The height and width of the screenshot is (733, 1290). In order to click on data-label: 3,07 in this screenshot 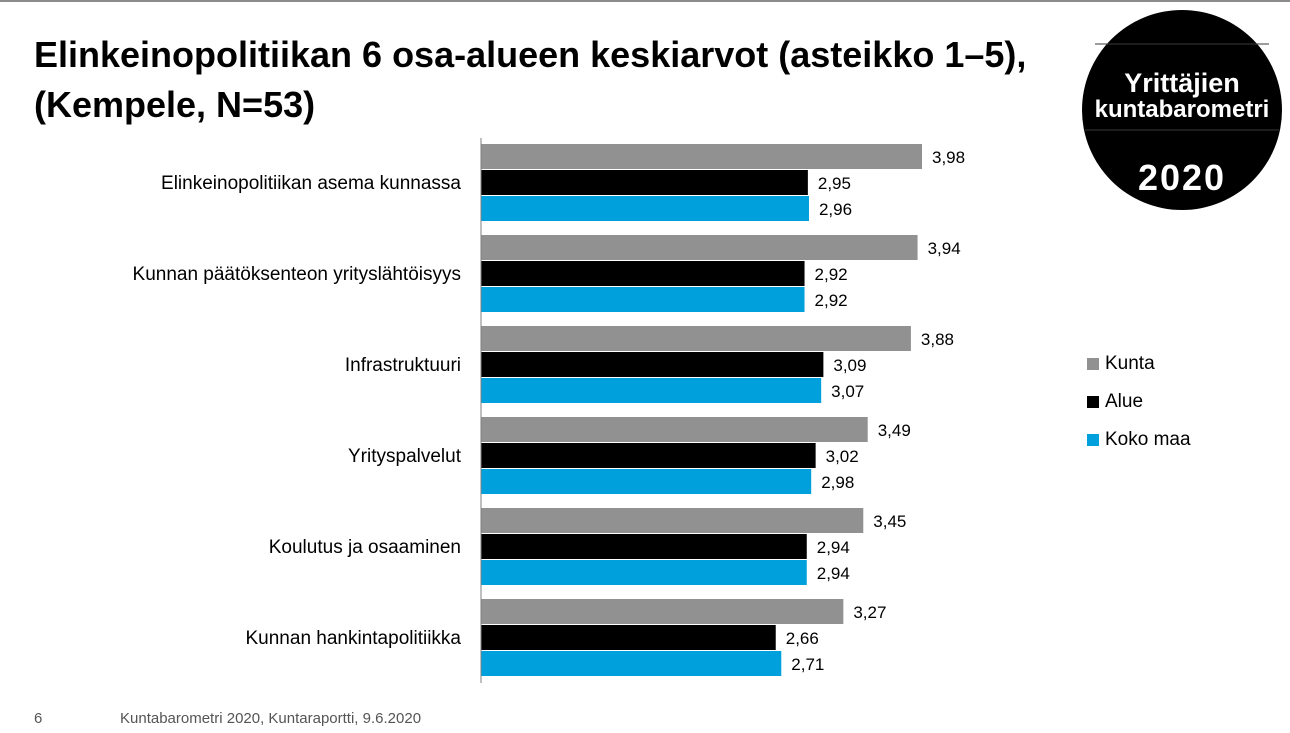, I will do `click(847, 391)`.